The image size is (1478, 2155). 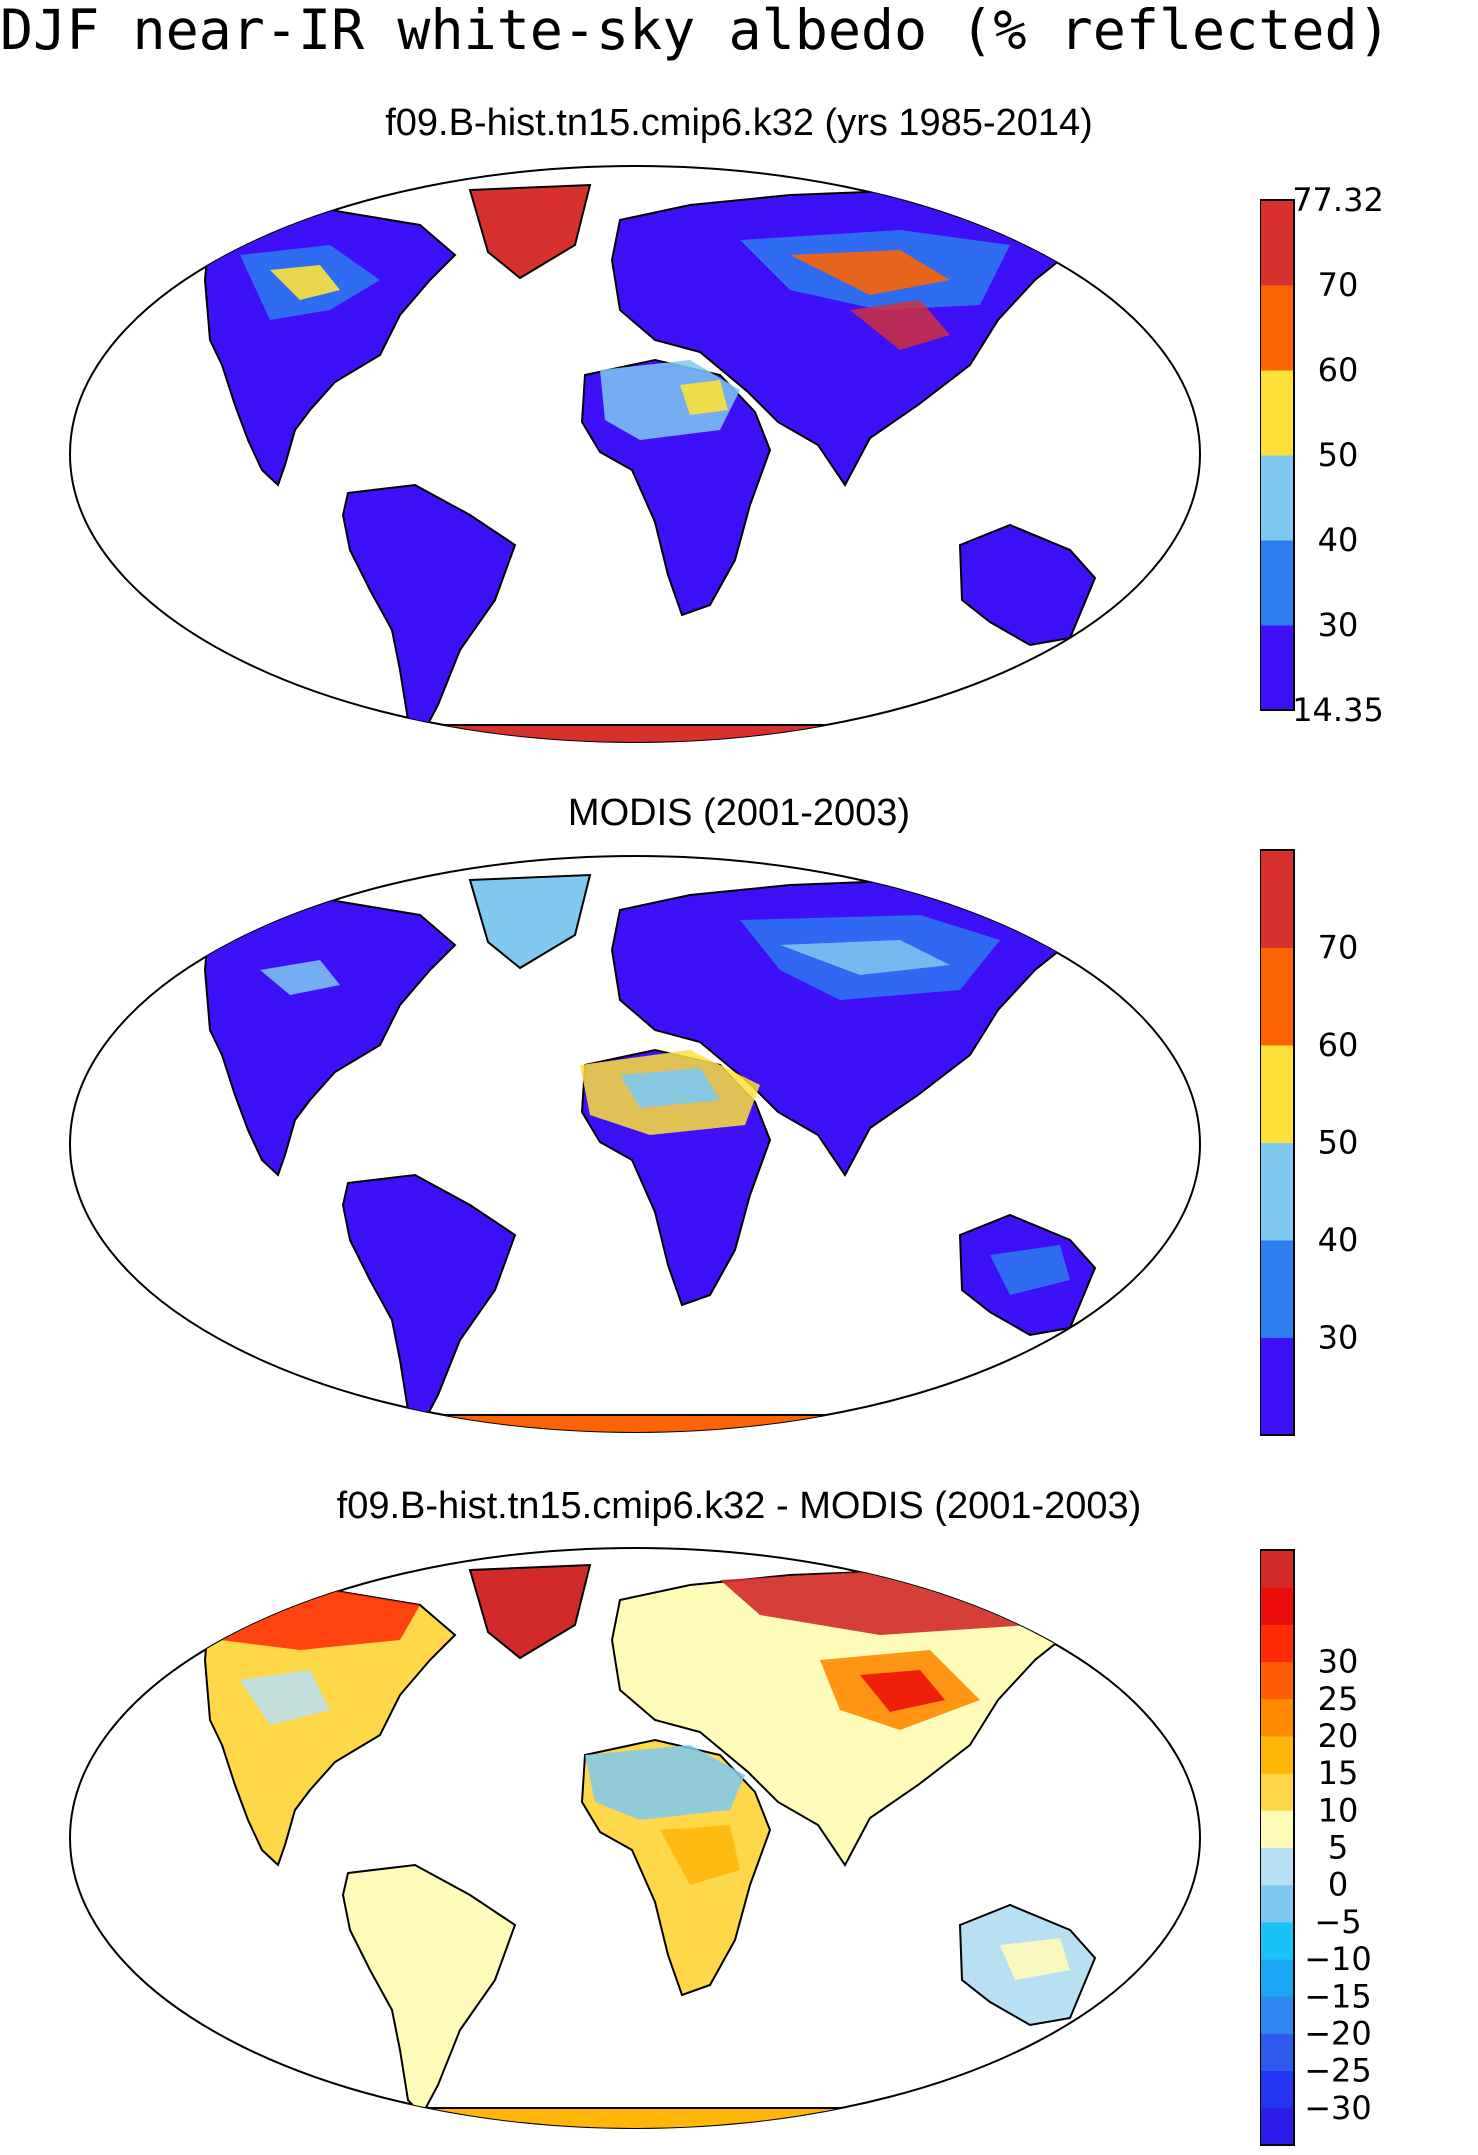 What do you see at coordinates (1309, 1142) in the screenshot?
I see `colorbar-modis: 30 40 50 60 70` at bounding box center [1309, 1142].